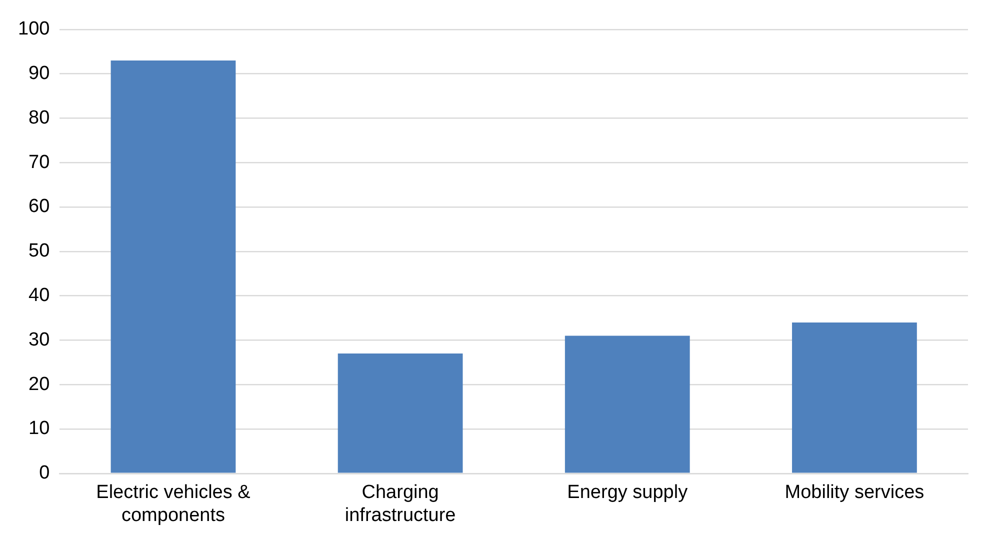 Image resolution: width=986 pixels, height=543 pixels. What do you see at coordinates (39, 251) in the screenshot?
I see `y-tick-label: 50` at bounding box center [39, 251].